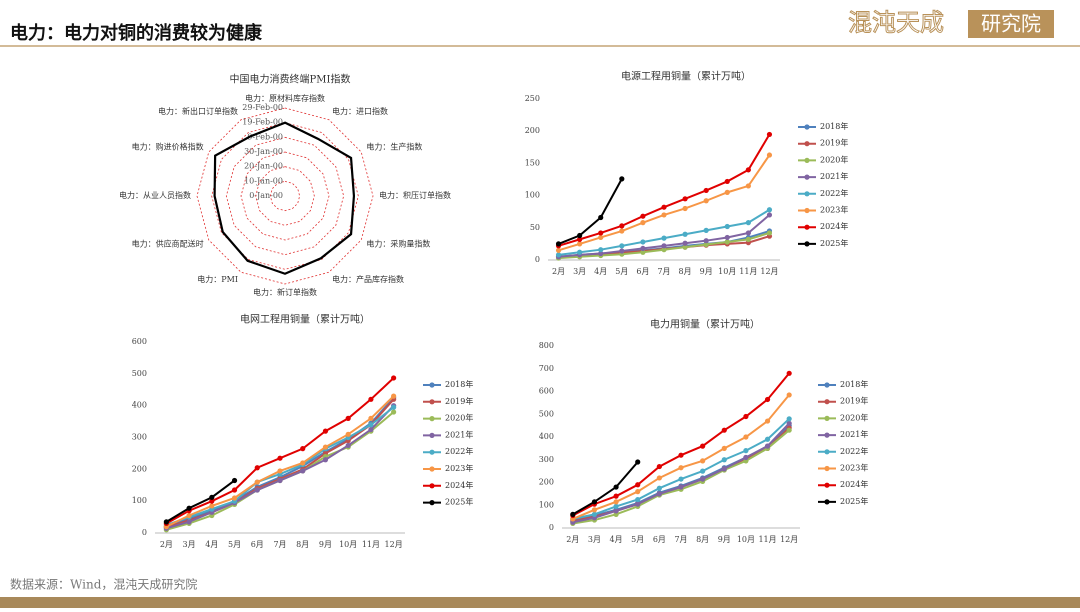 This screenshot has height=612, width=1080. I want to click on source-note: 数据来源：Wind，混沌天成研究院, so click(103, 584).